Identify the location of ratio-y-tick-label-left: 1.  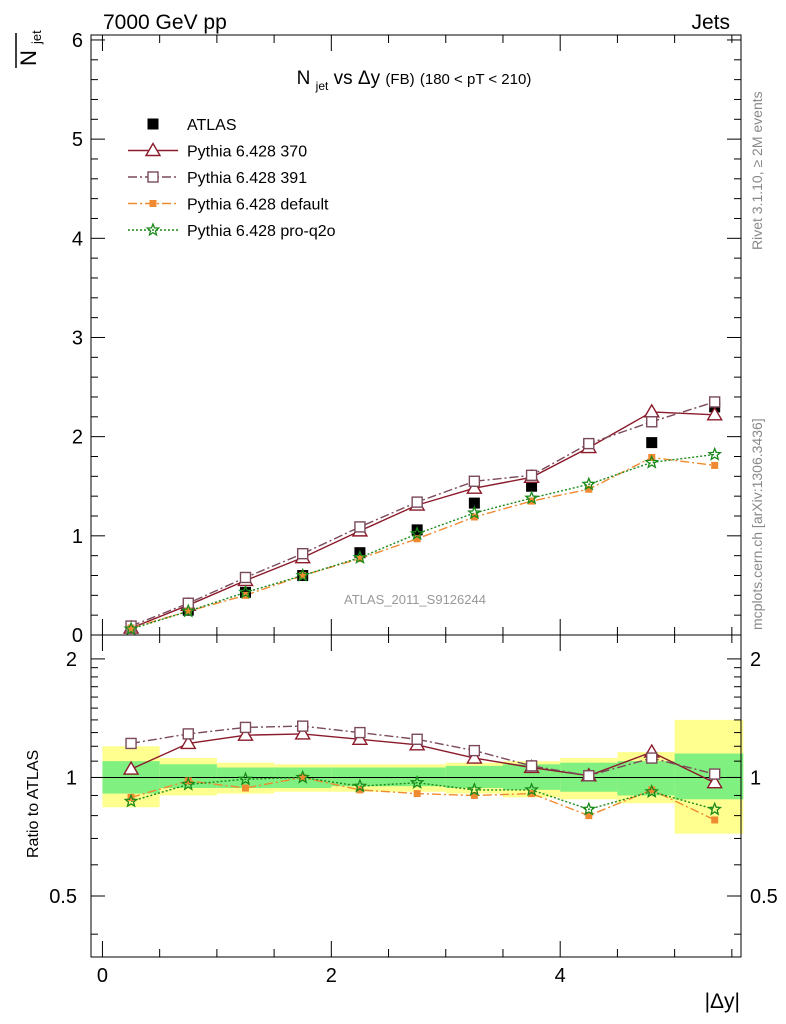
(71, 778).